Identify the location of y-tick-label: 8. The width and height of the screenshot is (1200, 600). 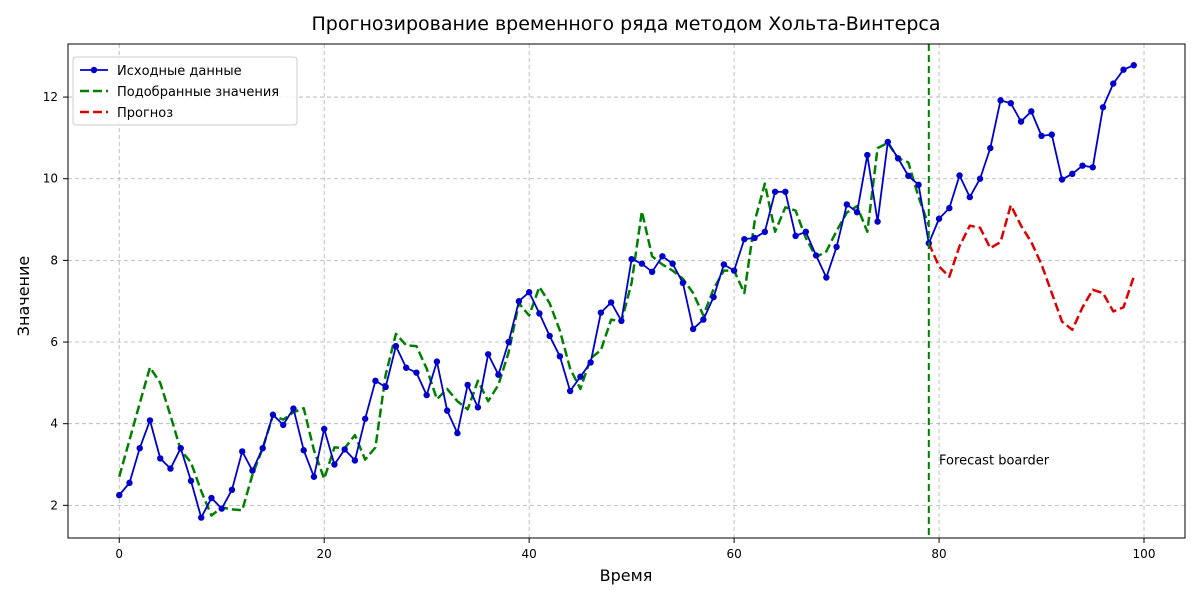
(54, 260).